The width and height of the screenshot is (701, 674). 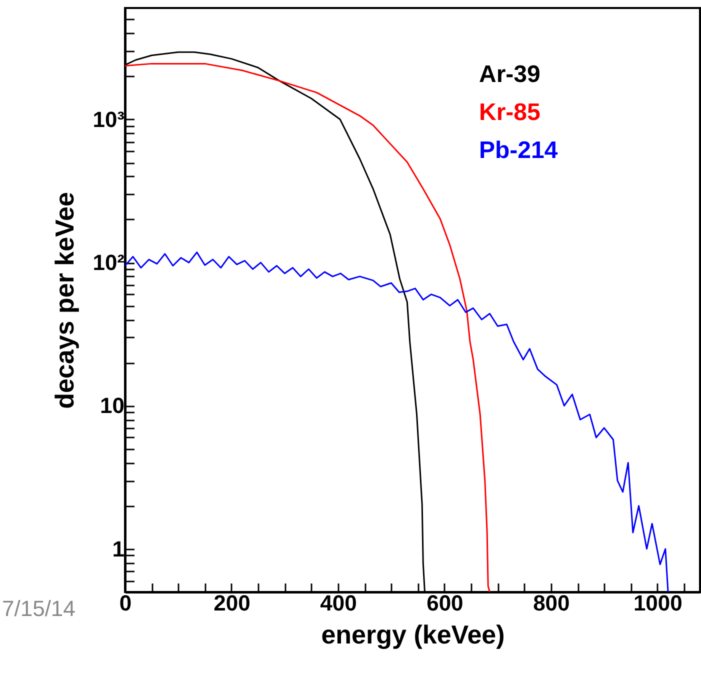 What do you see at coordinates (518, 150) in the screenshot?
I see `text: Pb-214` at bounding box center [518, 150].